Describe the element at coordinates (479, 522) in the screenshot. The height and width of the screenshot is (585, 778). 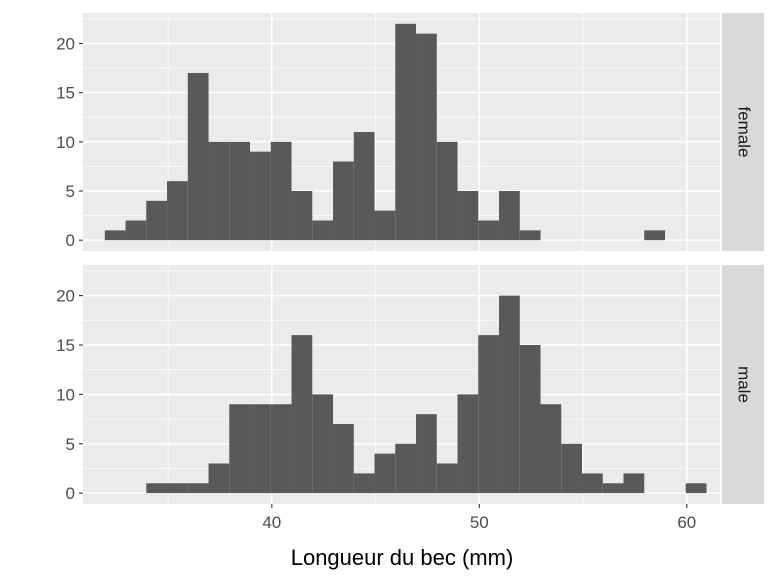
I see `x-tick-label: 50` at that location.